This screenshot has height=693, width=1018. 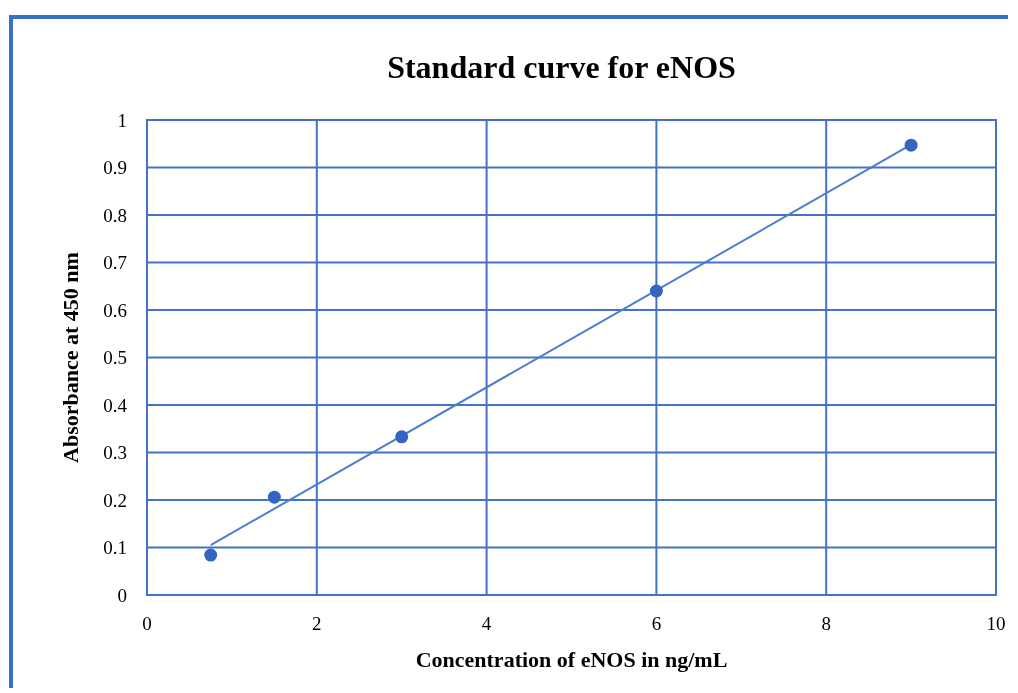 What do you see at coordinates (115, 548) in the screenshot?
I see `y-tick-label: 0.1` at bounding box center [115, 548].